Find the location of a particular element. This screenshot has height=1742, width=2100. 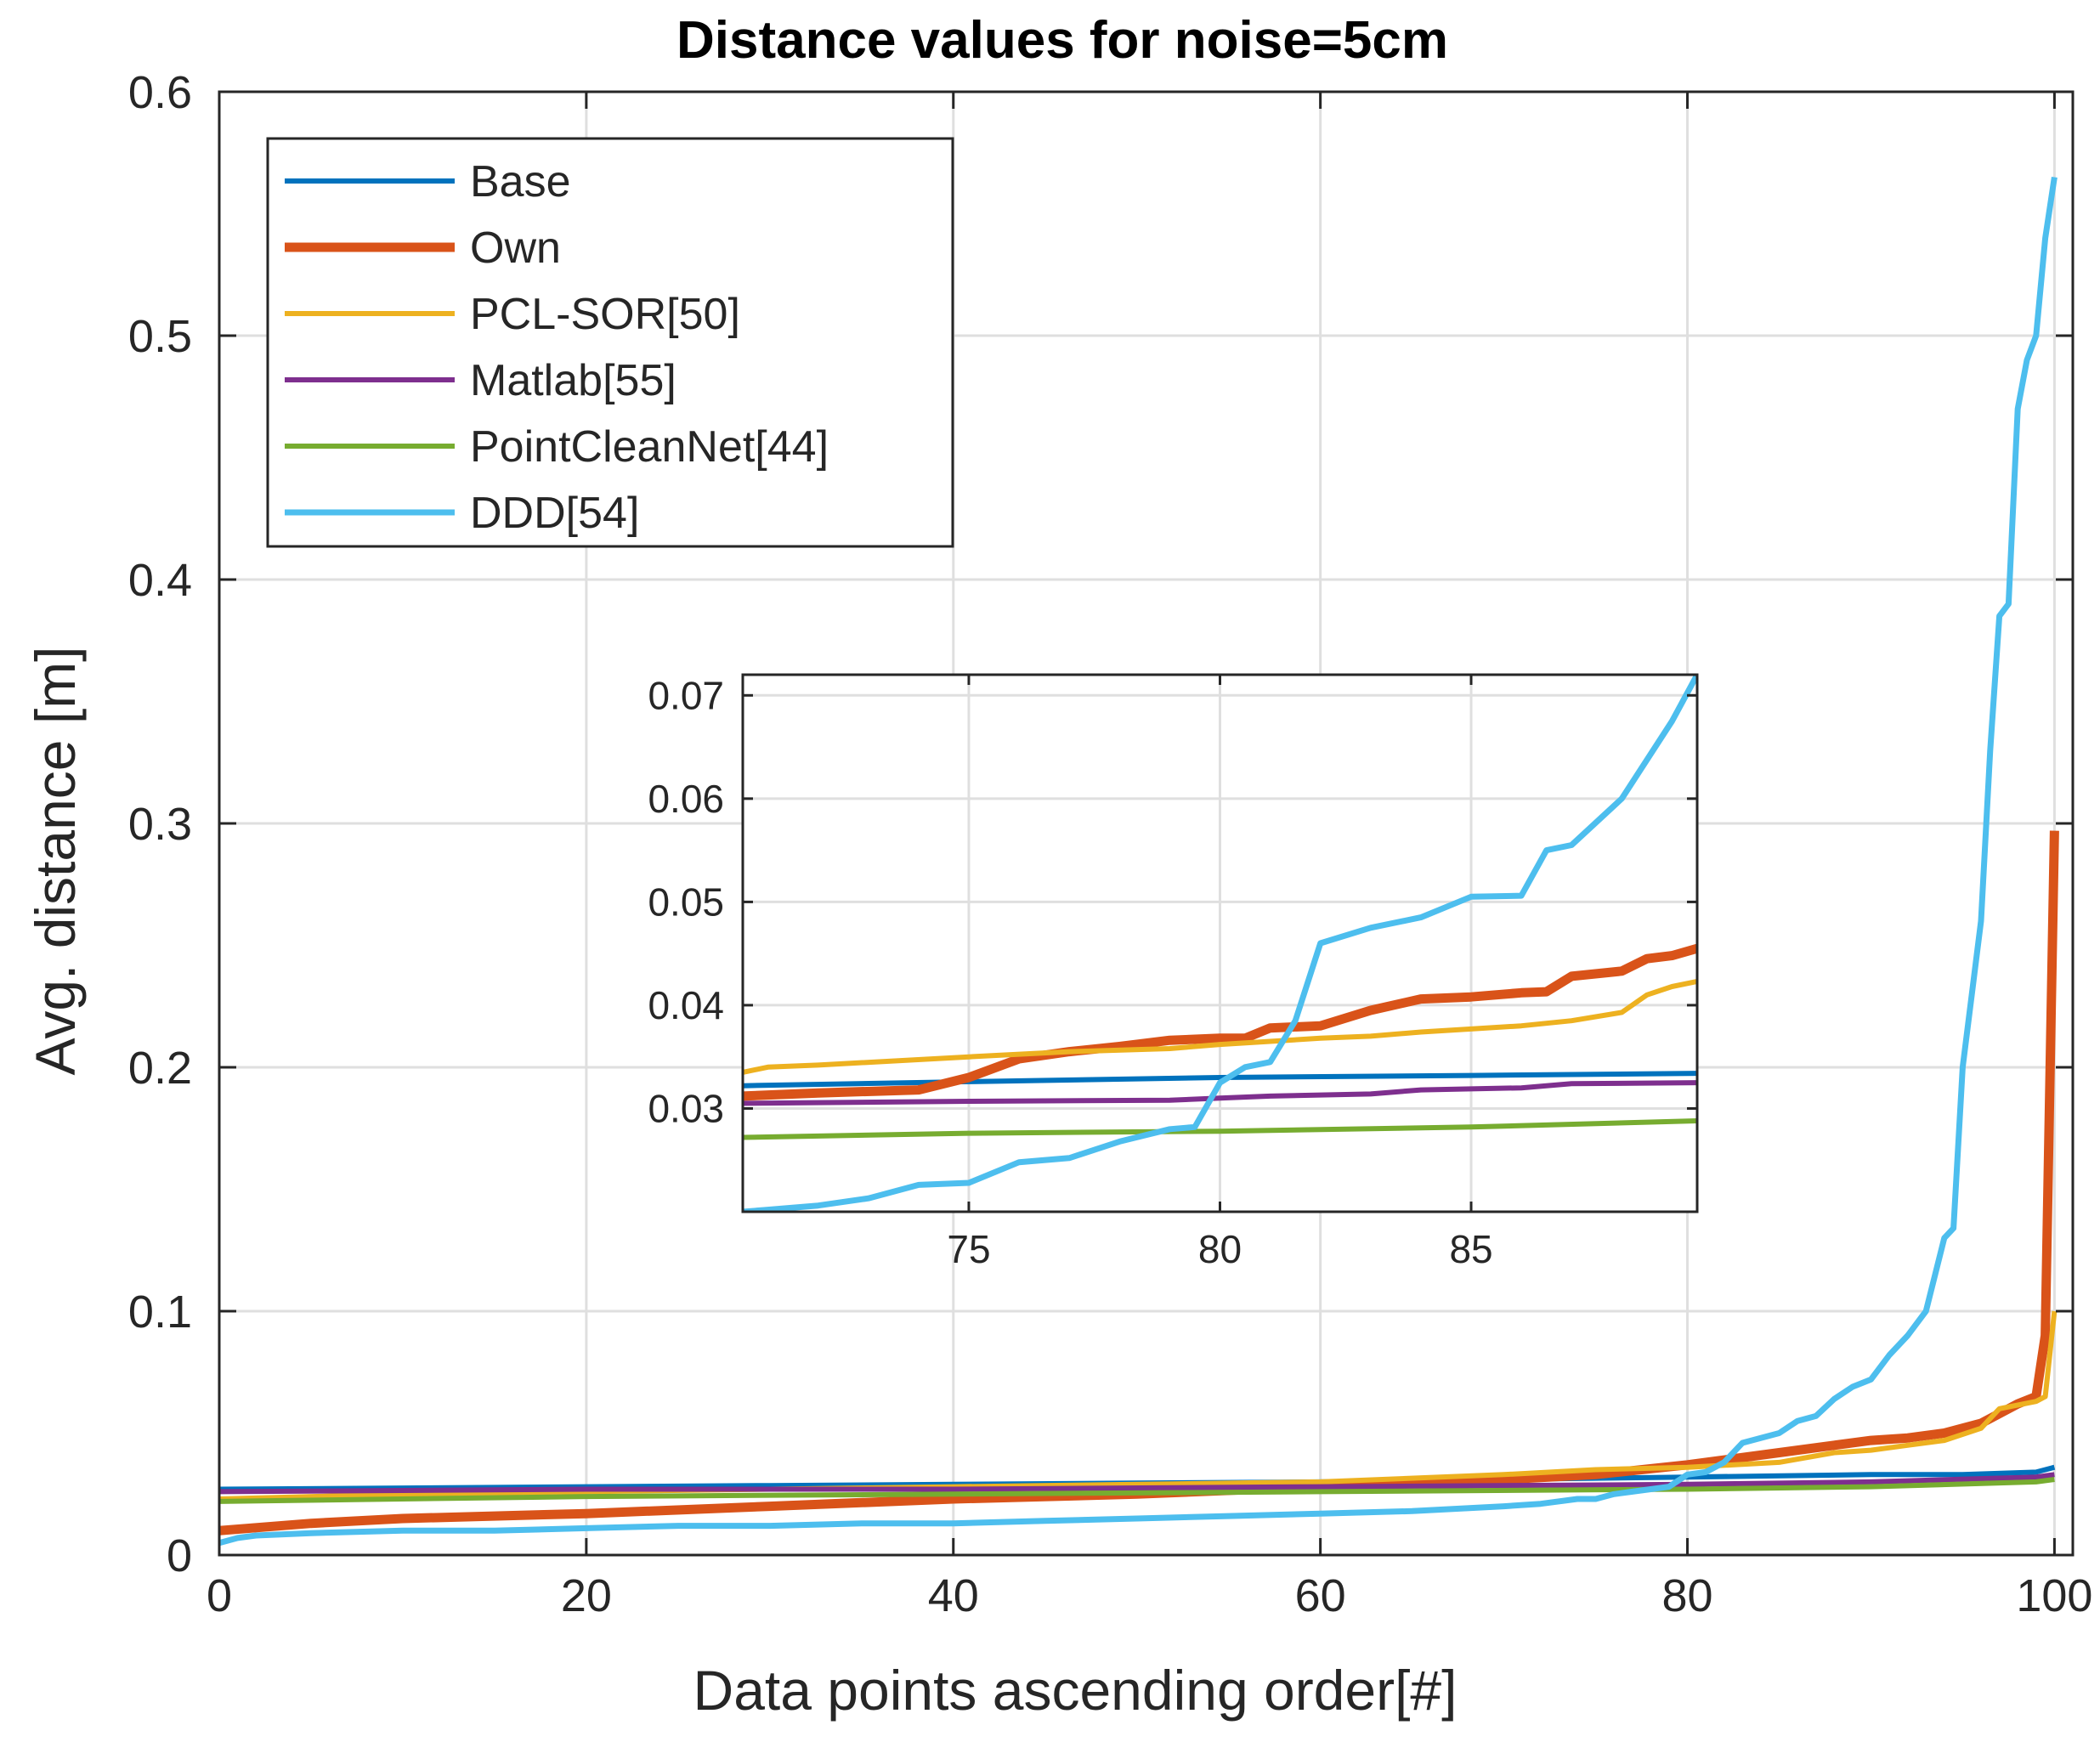

inset-x-tick-label: 85 is located at coordinates (1470, 1249).